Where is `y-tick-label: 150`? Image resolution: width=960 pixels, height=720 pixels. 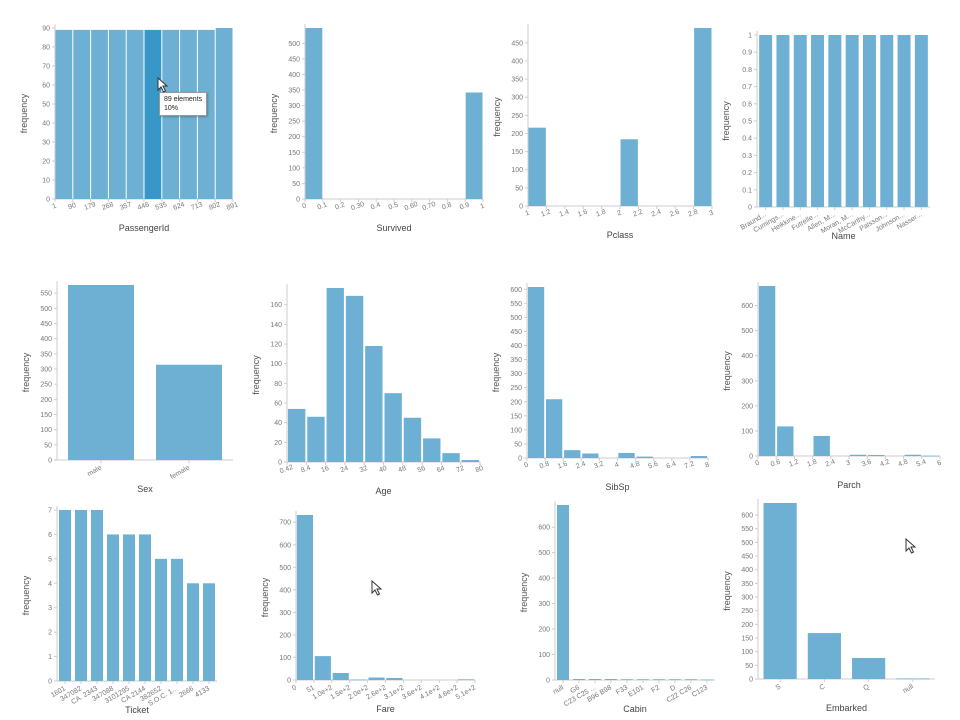 y-tick-label: 150 is located at coordinates (46, 415).